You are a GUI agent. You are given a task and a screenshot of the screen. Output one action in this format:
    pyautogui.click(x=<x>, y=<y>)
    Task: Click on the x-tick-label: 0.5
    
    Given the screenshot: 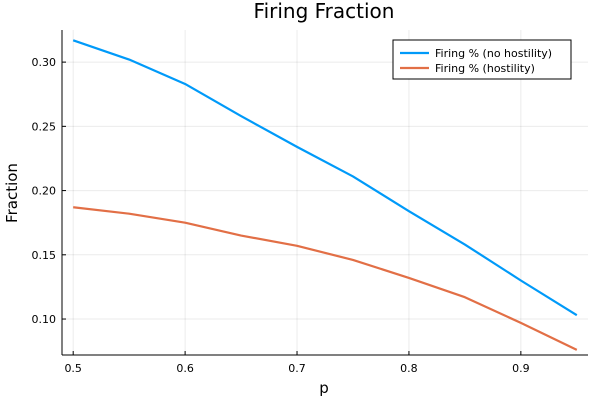 What is the action you would take?
    pyautogui.click(x=73, y=368)
    